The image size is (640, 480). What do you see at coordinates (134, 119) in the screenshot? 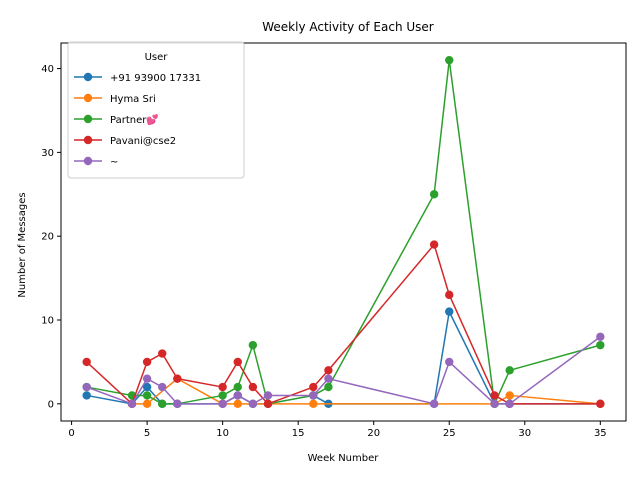
I see `legend-label: Partner💕` at bounding box center [134, 119].